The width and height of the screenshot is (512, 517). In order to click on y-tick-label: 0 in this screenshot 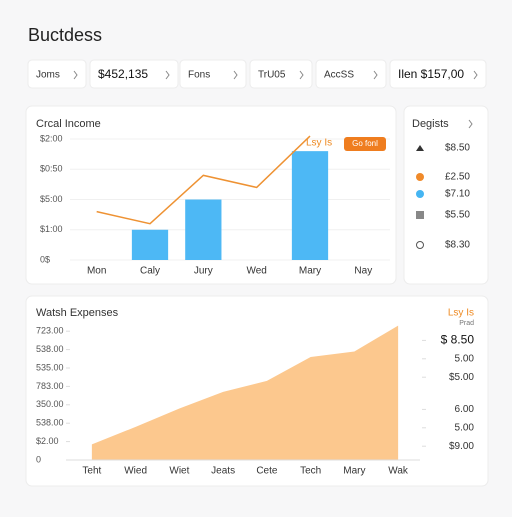, I will do `click(38, 459)`.